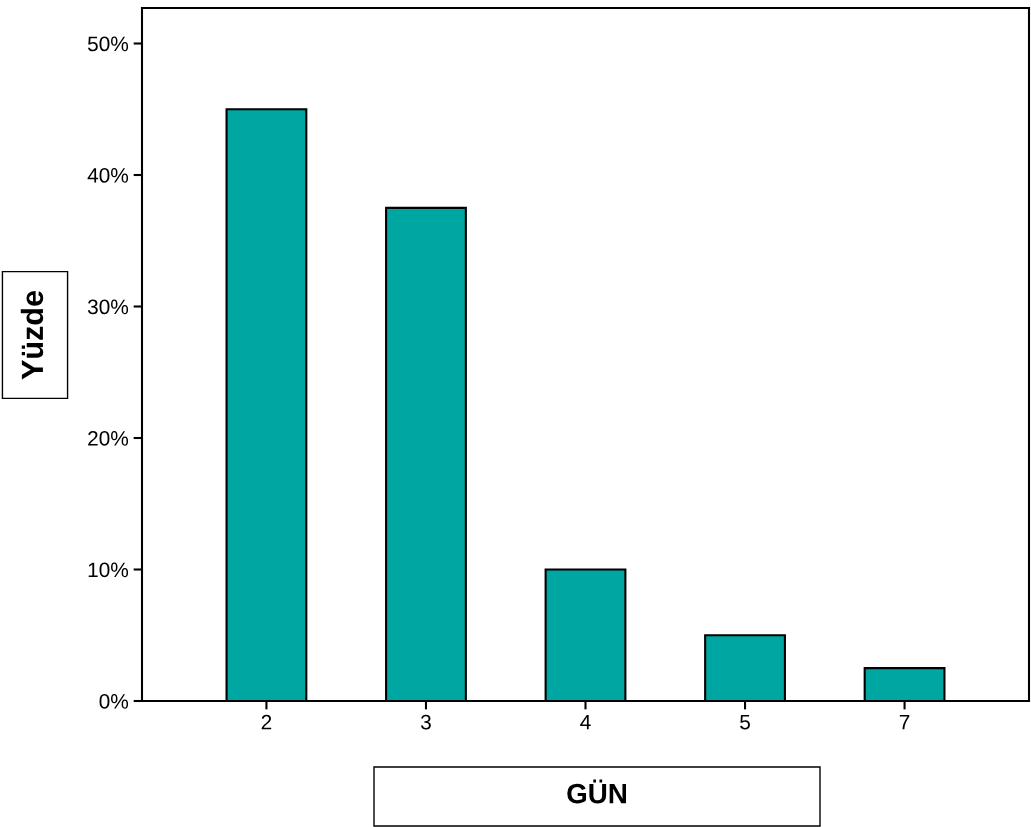 The height and width of the screenshot is (827, 1031). What do you see at coordinates (266, 722) in the screenshot?
I see `x-tick-label: 2` at bounding box center [266, 722].